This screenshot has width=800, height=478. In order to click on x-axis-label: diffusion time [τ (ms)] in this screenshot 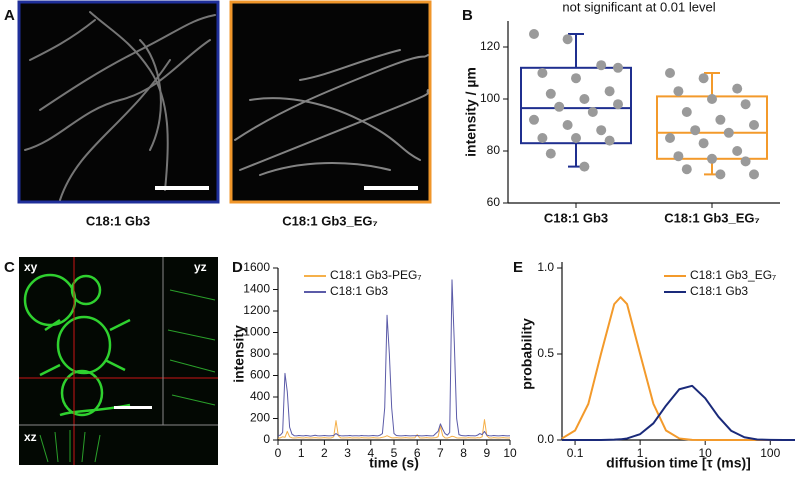, I will do `click(678, 463)`.